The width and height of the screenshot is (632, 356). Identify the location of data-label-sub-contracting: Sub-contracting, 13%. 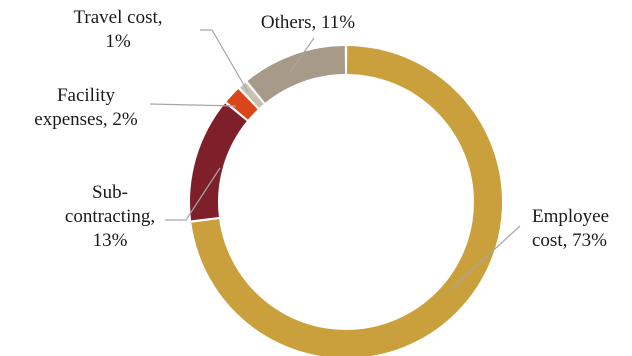
(110, 216).